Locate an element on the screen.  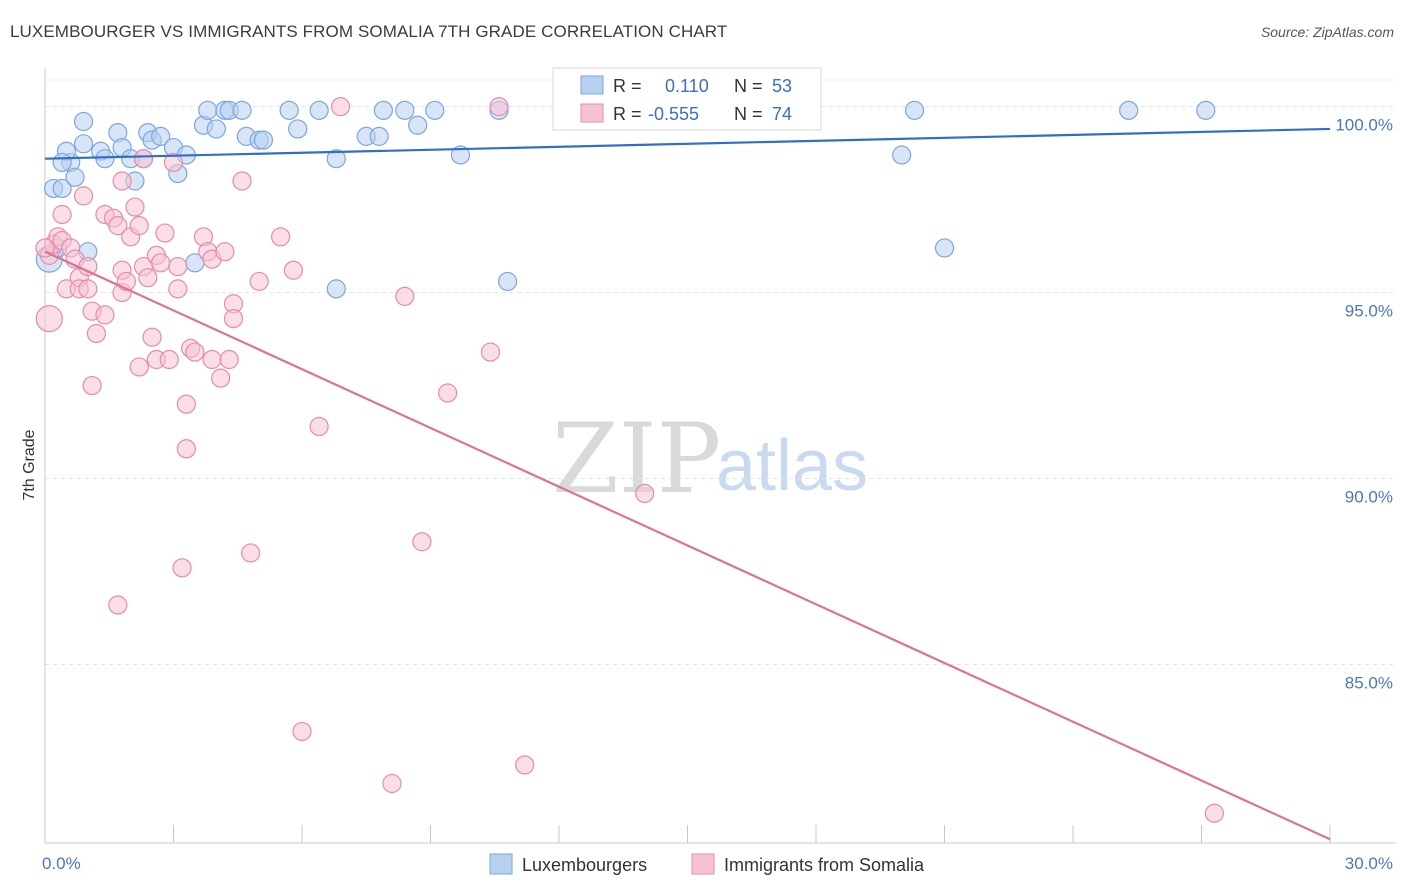
stats-legend: R = 0.110 N = 53 R = -0.555 N = 74 is located at coordinates (687, 99).